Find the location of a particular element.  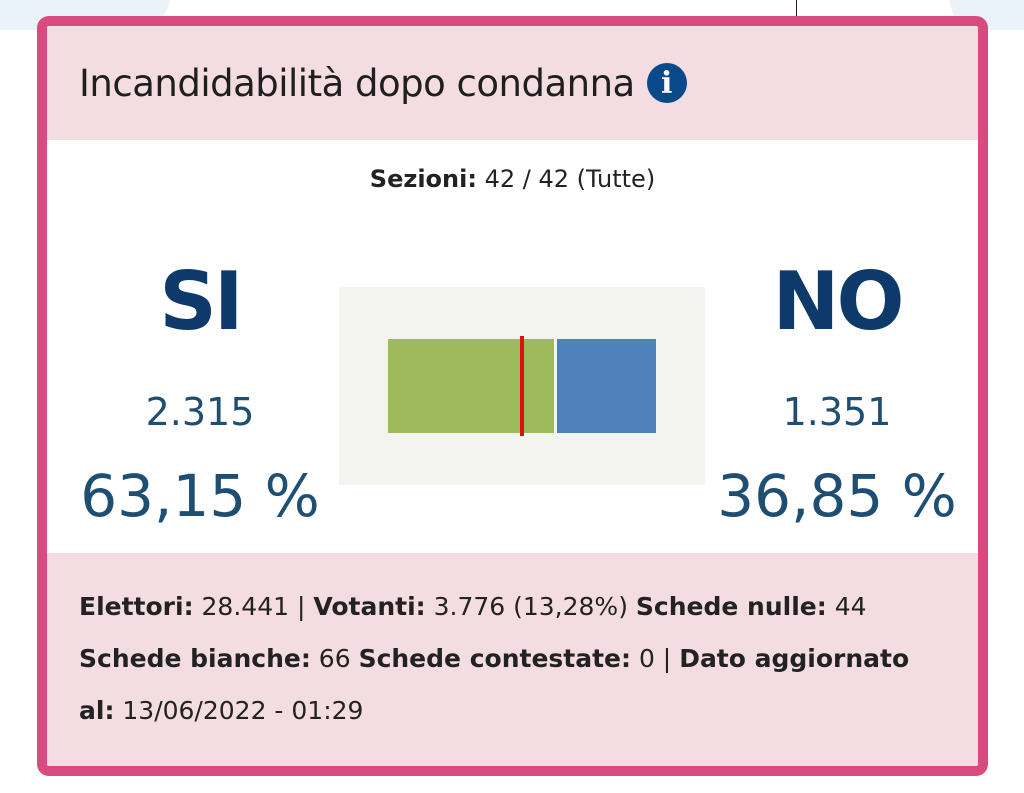

no-votes: 1.351 is located at coordinates (837, 412).